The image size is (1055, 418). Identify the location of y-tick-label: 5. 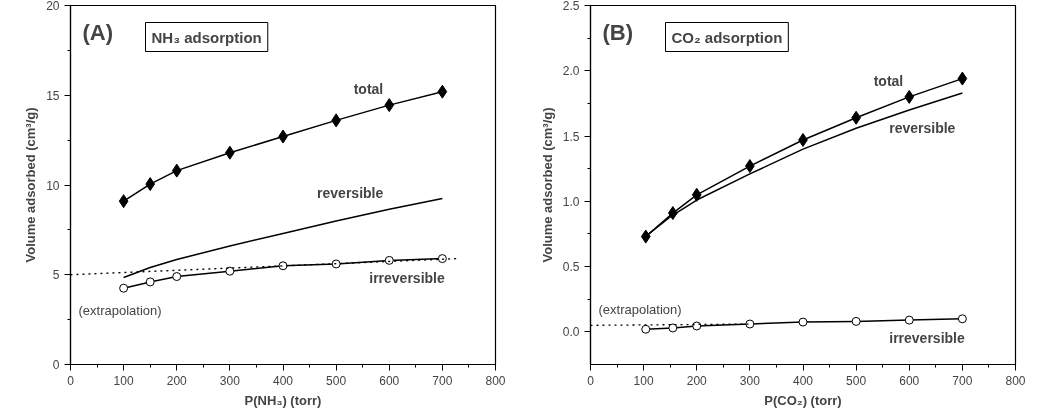
(56, 275).